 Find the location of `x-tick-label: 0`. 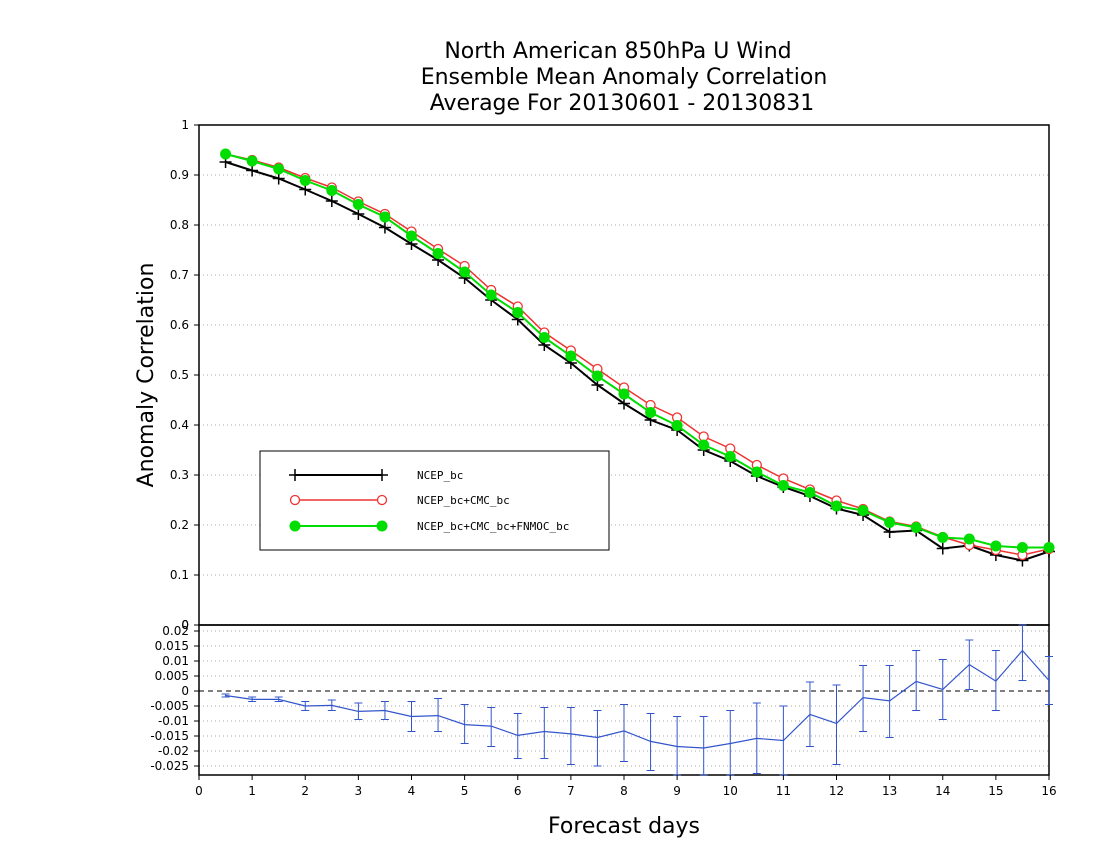

x-tick-label: 0 is located at coordinates (199, 791).